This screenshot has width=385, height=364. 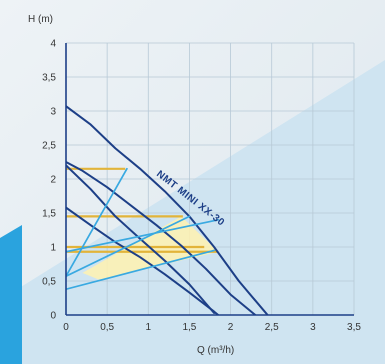 What do you see at coordinates (49, 146) in the screenshot?
I see `y-tick-label: 2,5` at bounding box center [49, 146].